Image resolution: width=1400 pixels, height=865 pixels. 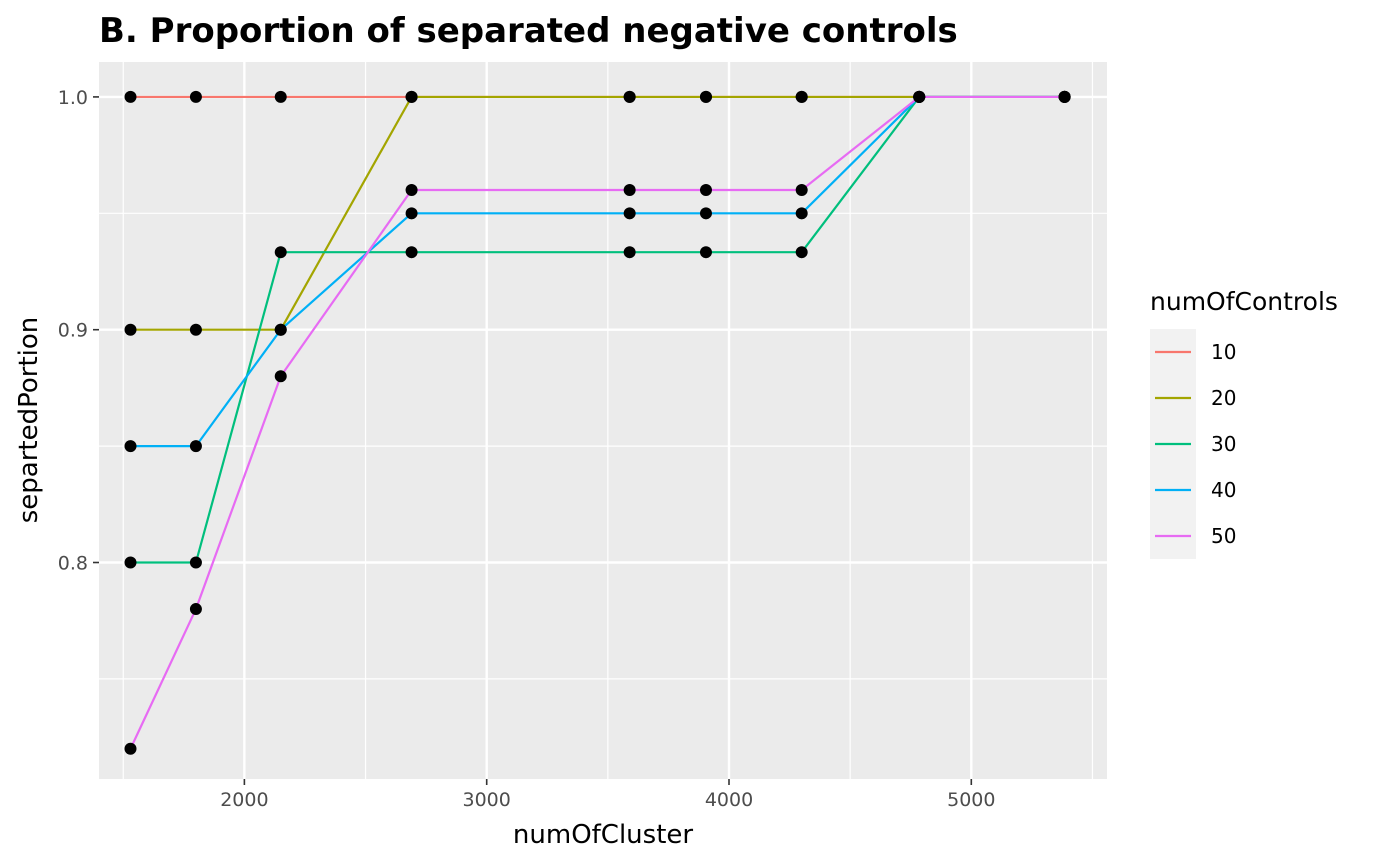 What do you see at coordinates (1223, 398) in the screenshot?
I see `legend-label-20: 20` at bounding box center [1223, 398].